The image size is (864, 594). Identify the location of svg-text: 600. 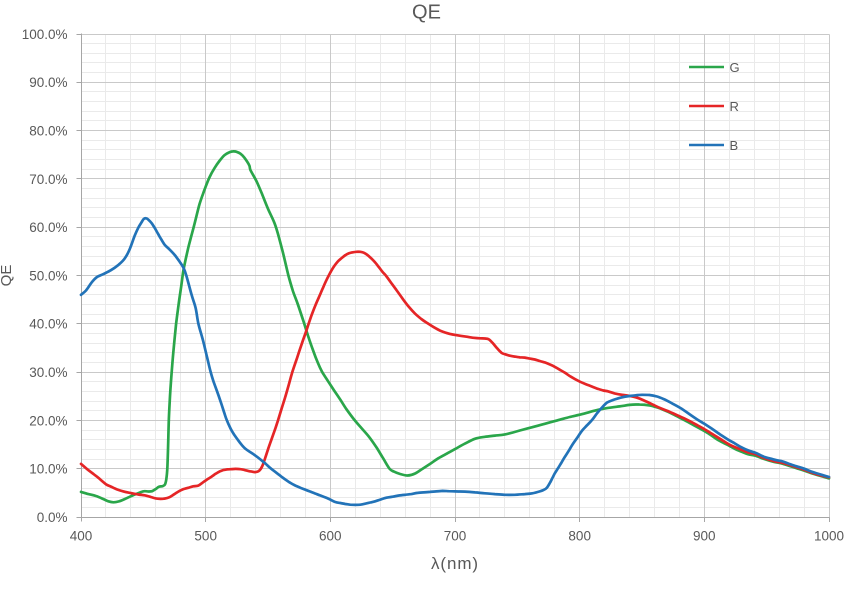
(330, 536).